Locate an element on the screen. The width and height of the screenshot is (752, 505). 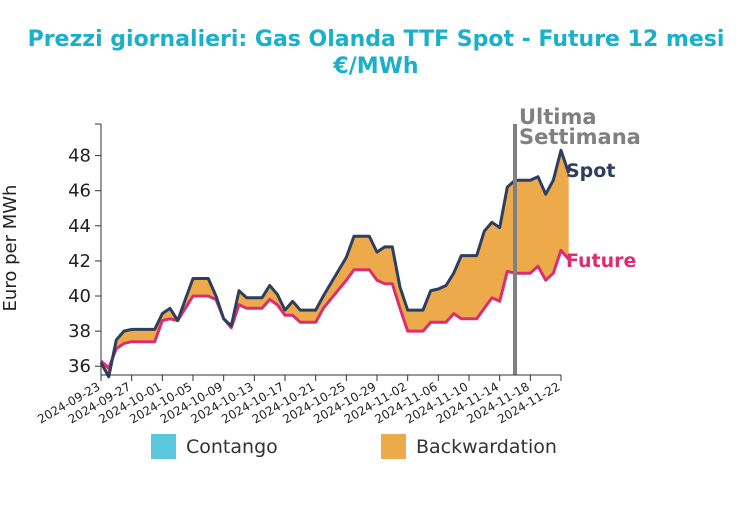
y-tick-label: 36 is located at coordinates (79, 366).